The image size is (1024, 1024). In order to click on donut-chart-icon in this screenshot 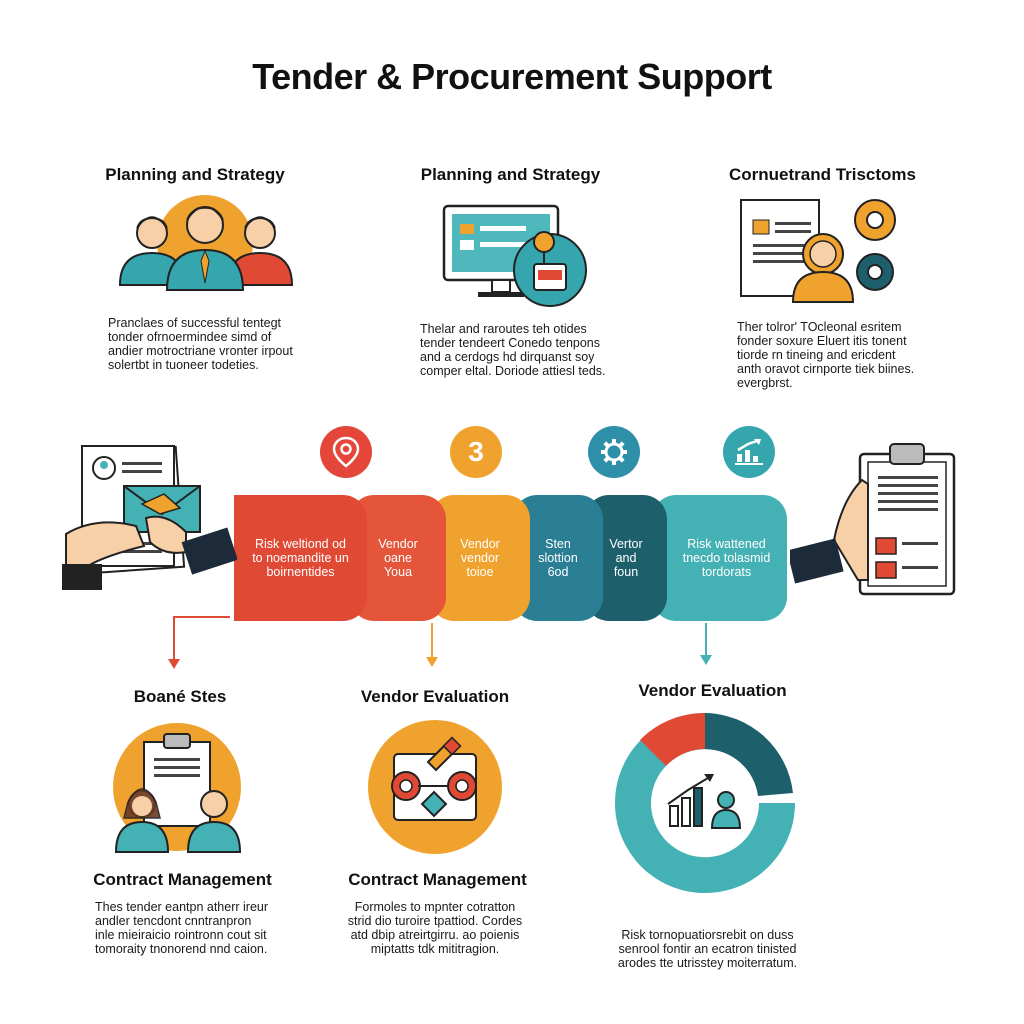, I will do `click(705, 803)`.